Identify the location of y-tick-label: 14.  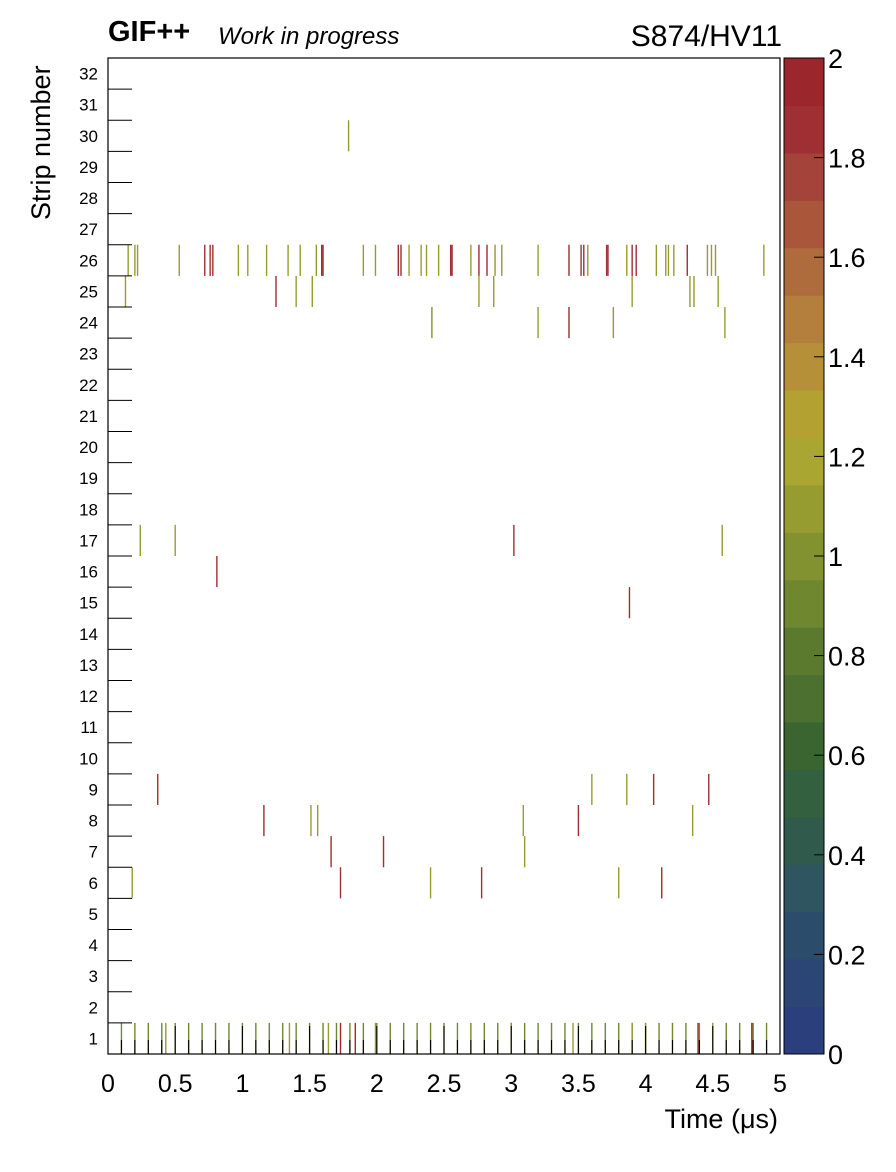
(88, 634).